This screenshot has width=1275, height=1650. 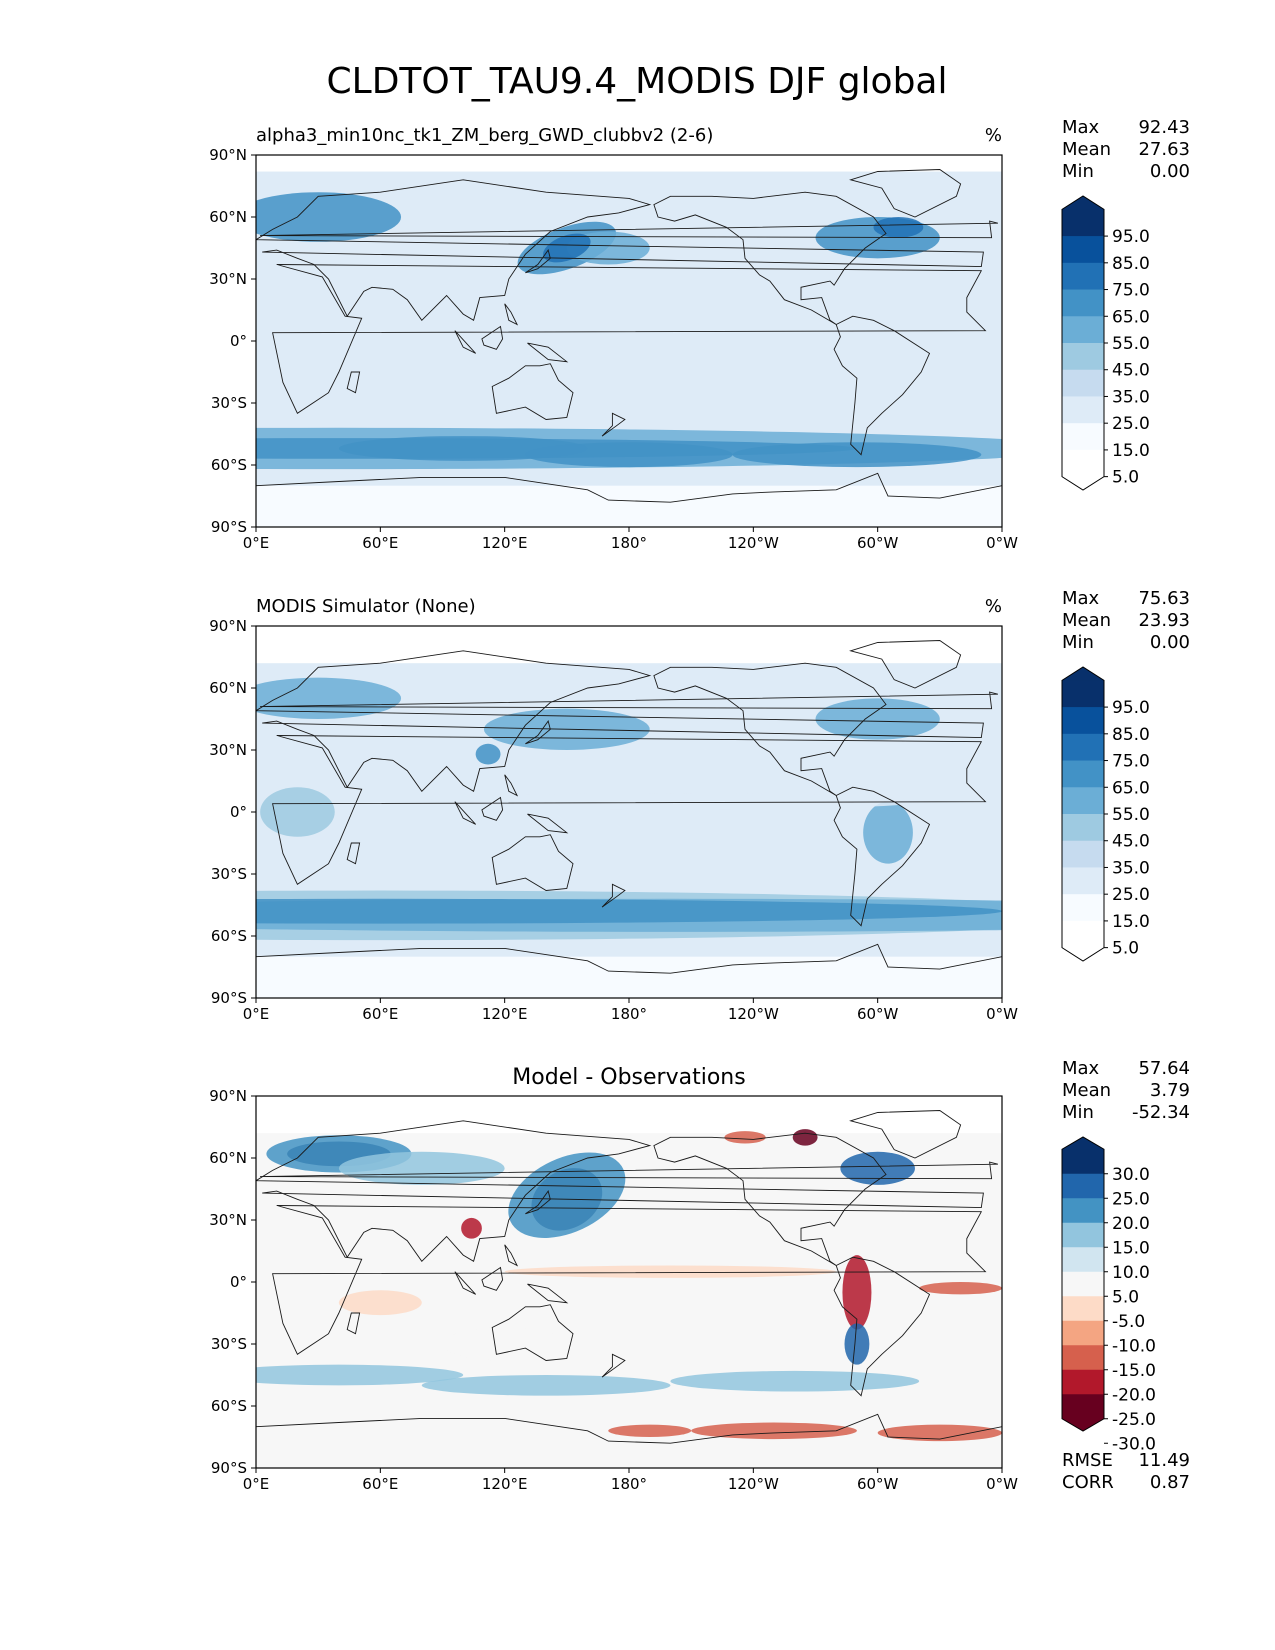 What do you see at coordinates (228, 155) in the screenshot?
I see `y-tick-label: 90°N` at bounding box center [228, 155].